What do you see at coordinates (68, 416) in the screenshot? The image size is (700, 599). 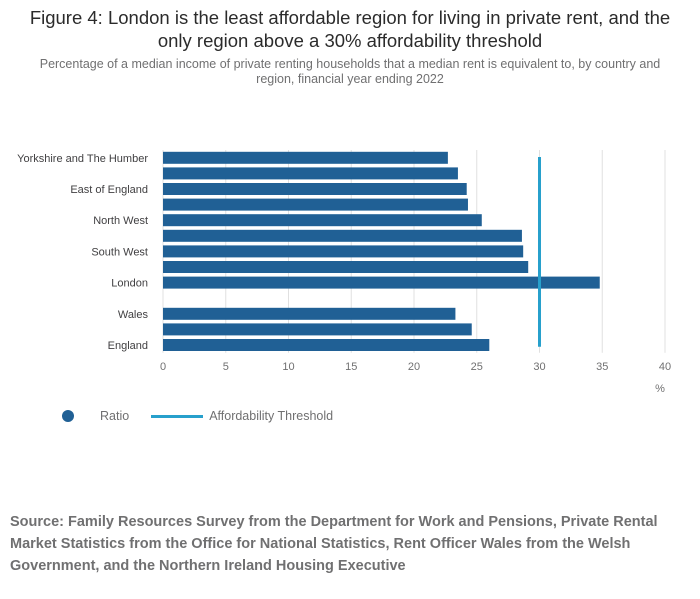 I see `legend-ratio-marker` at bounding box center [68, 416].